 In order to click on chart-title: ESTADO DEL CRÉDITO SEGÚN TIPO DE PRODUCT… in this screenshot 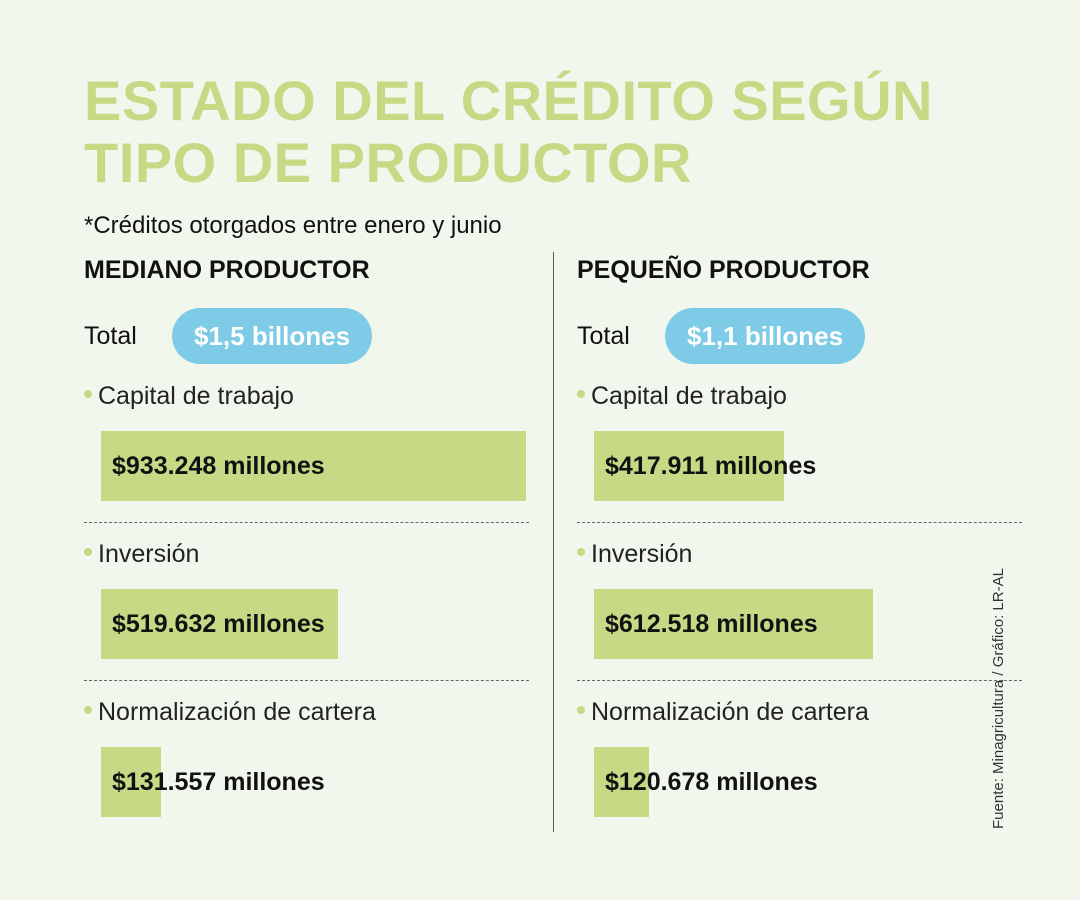, I will do `click(508, 131)`.